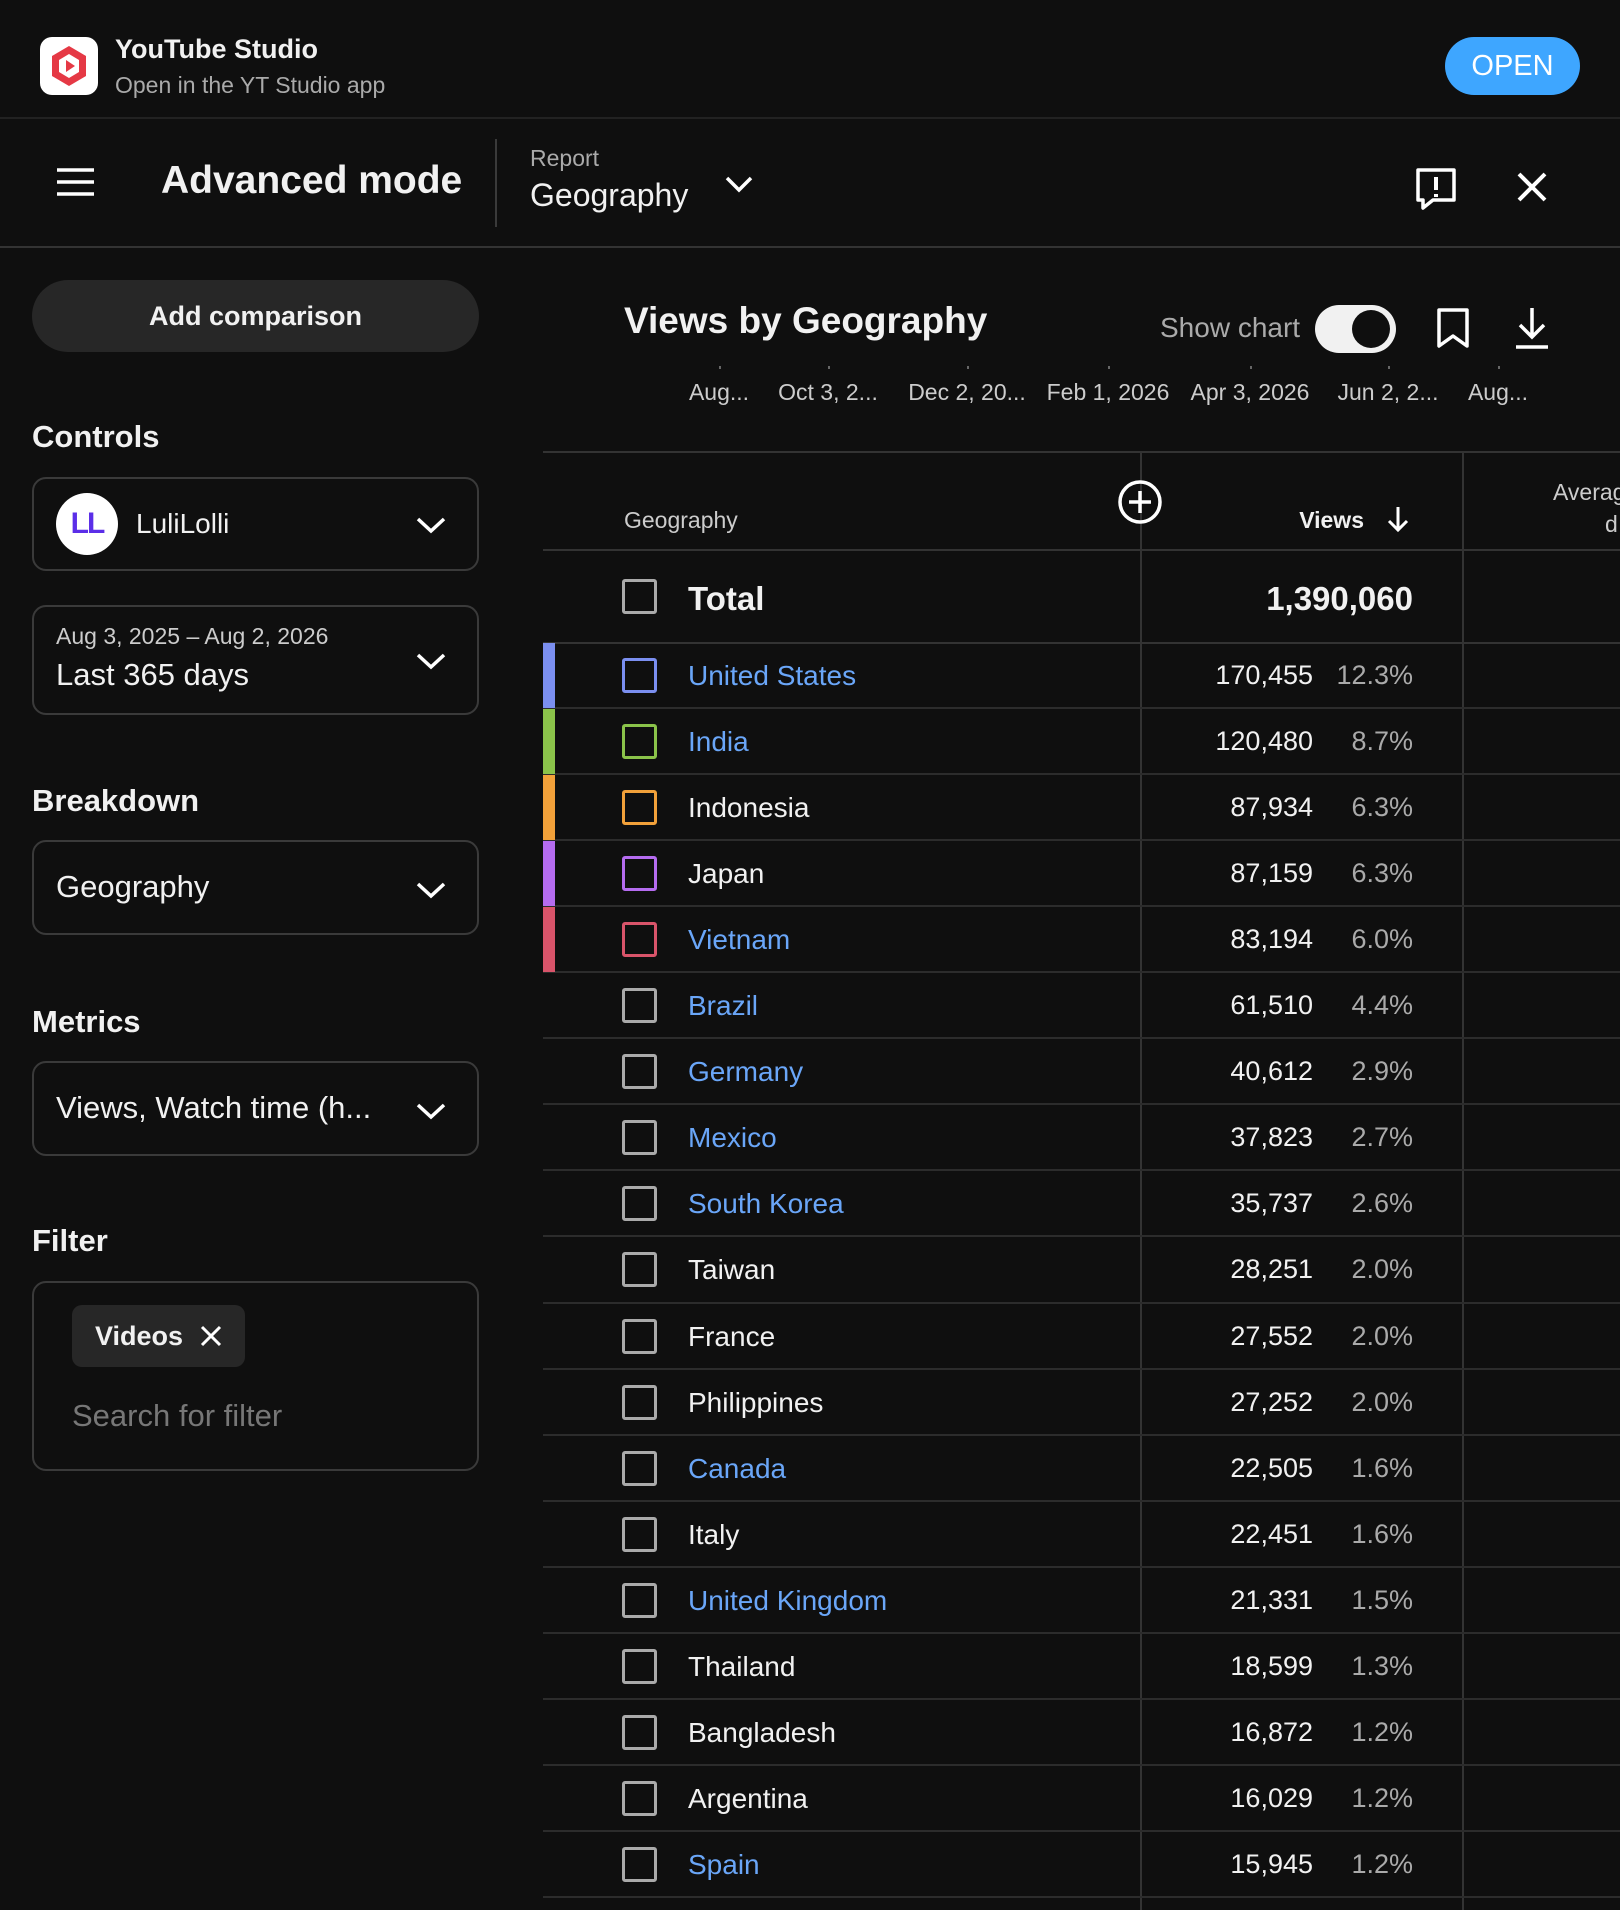 Image resolution: width=1620 pixels, height=1910 pixels. Describe the element at coordinates (737, 1468) in the screenshot. I see `country-name: Canada` at that location.